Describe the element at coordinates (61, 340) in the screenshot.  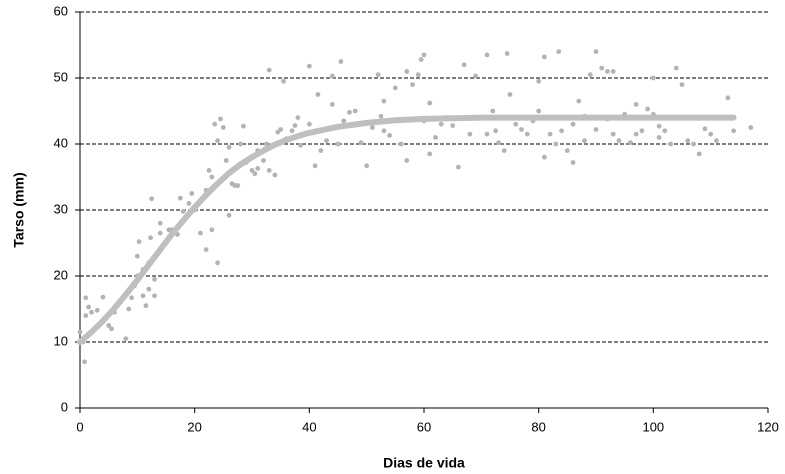
I see `y-tick-label: 10` at that location.